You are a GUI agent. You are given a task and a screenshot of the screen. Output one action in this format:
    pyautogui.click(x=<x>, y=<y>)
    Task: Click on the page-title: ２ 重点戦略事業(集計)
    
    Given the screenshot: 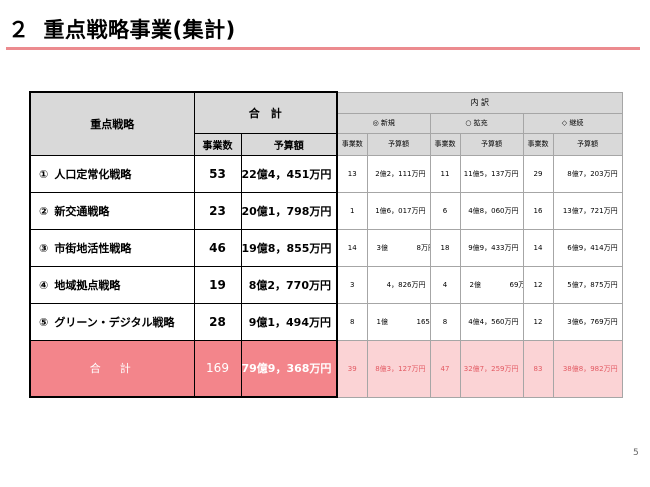 What is the action you would take?
    pyautogui.click(x=122, y=29)
    